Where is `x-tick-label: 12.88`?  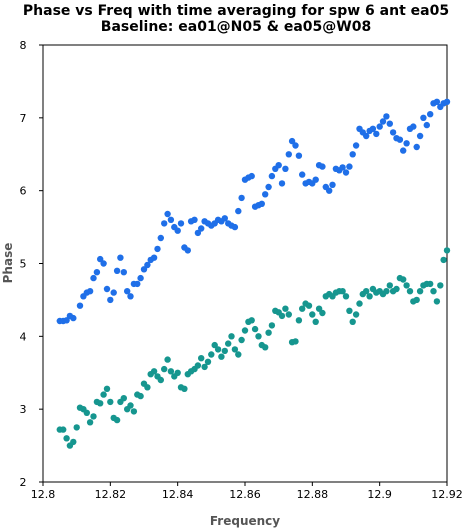
x-tick-label: 12.88 is located at coordinates (313, 494).